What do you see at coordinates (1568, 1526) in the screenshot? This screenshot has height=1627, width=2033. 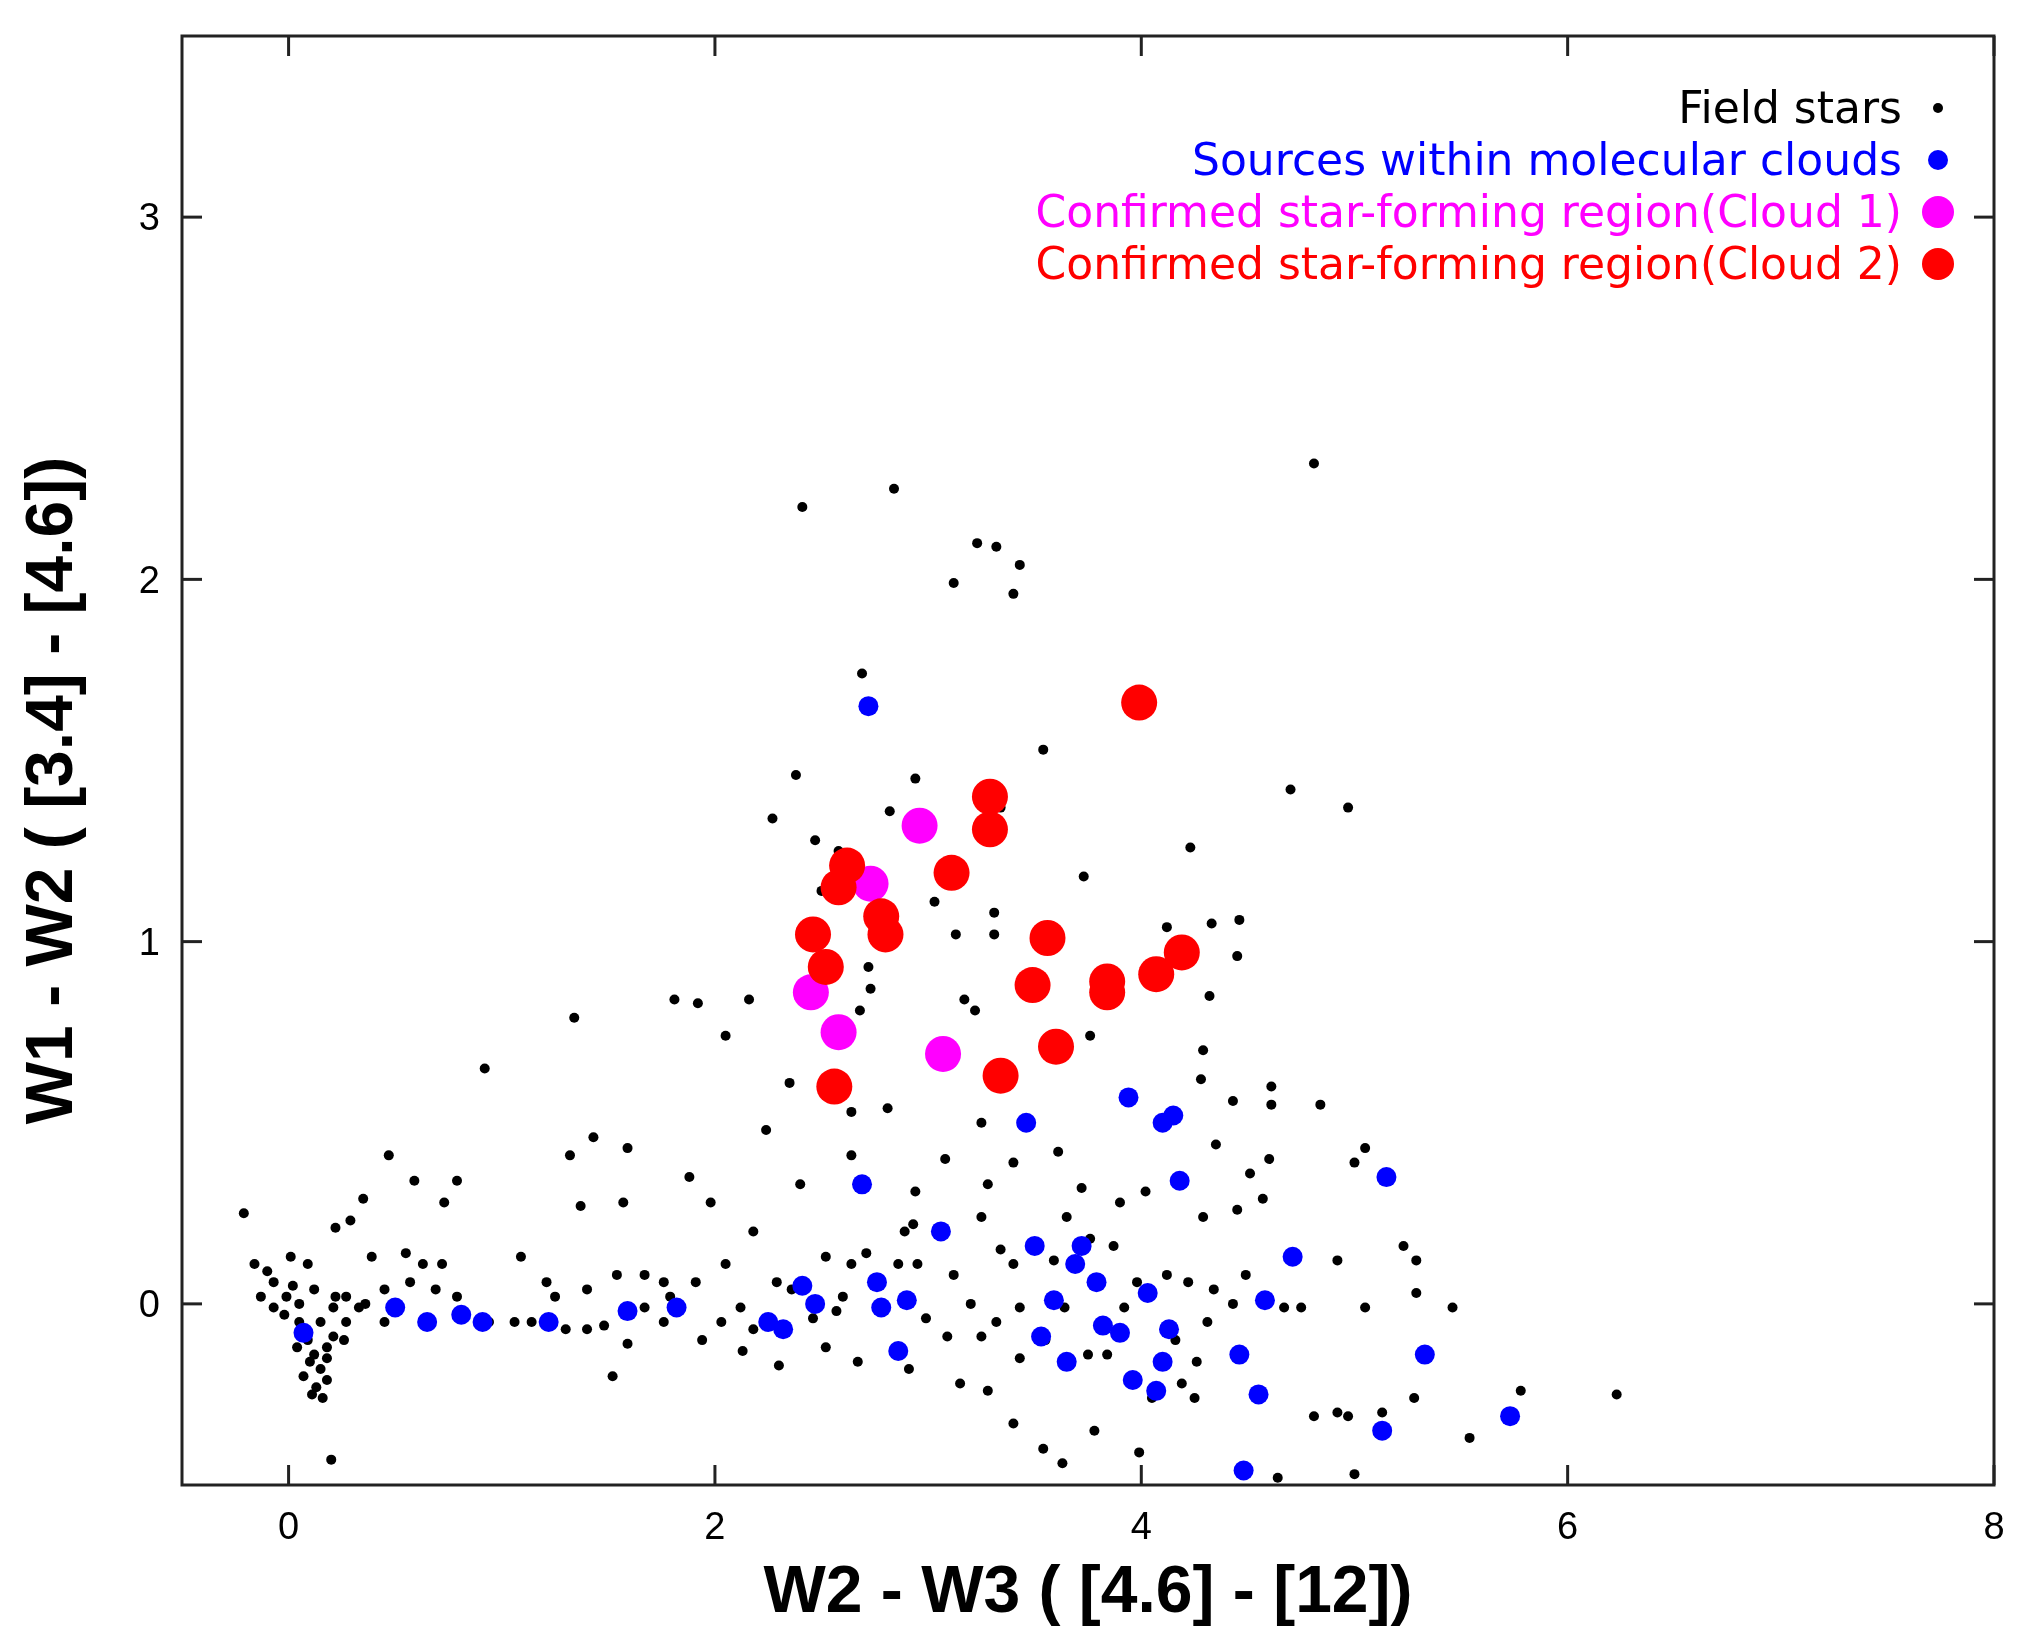 I see `x-tick-label: 6` at bounding box center [1568, 1526].